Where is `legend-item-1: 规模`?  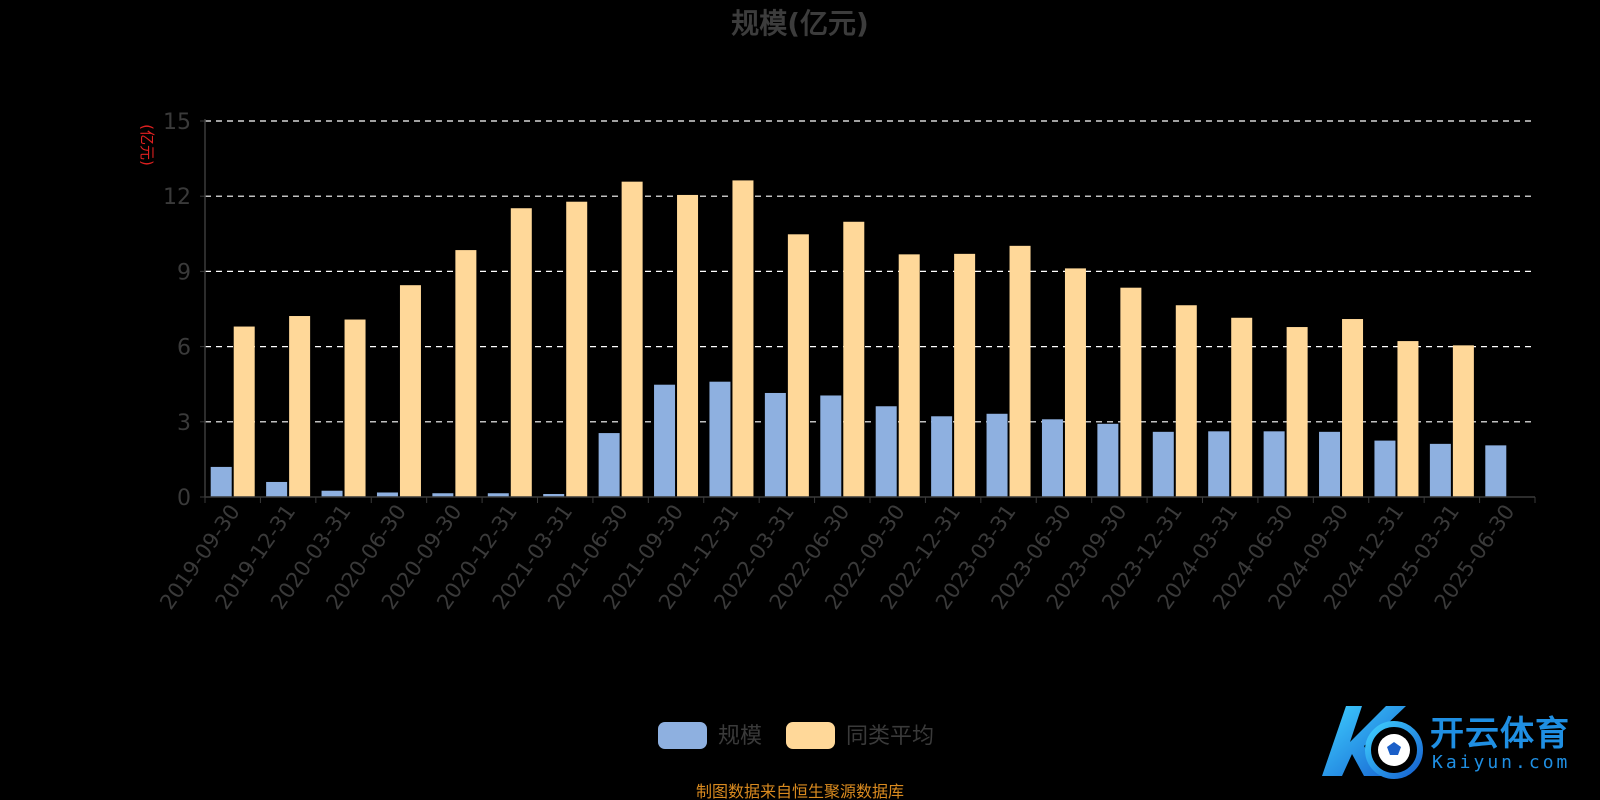
legend-item-1: 规模 is located at coordinates (710, 735).